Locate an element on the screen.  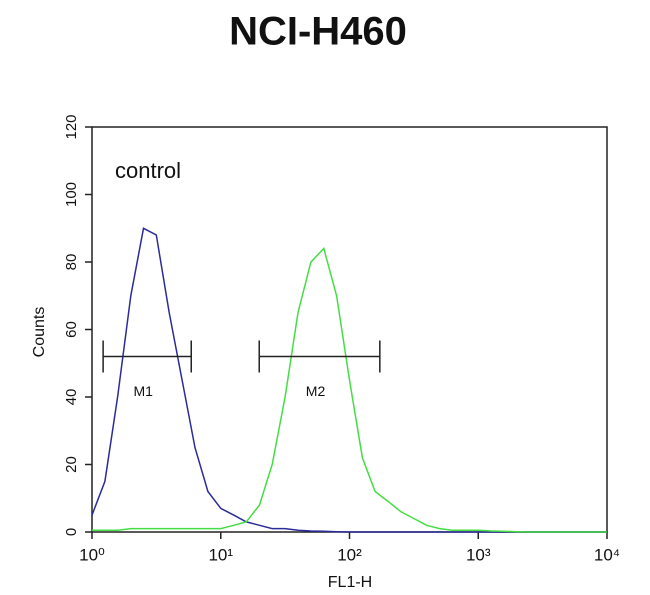
x-tick-label: 10¹ is located at coordinates (220, 554).